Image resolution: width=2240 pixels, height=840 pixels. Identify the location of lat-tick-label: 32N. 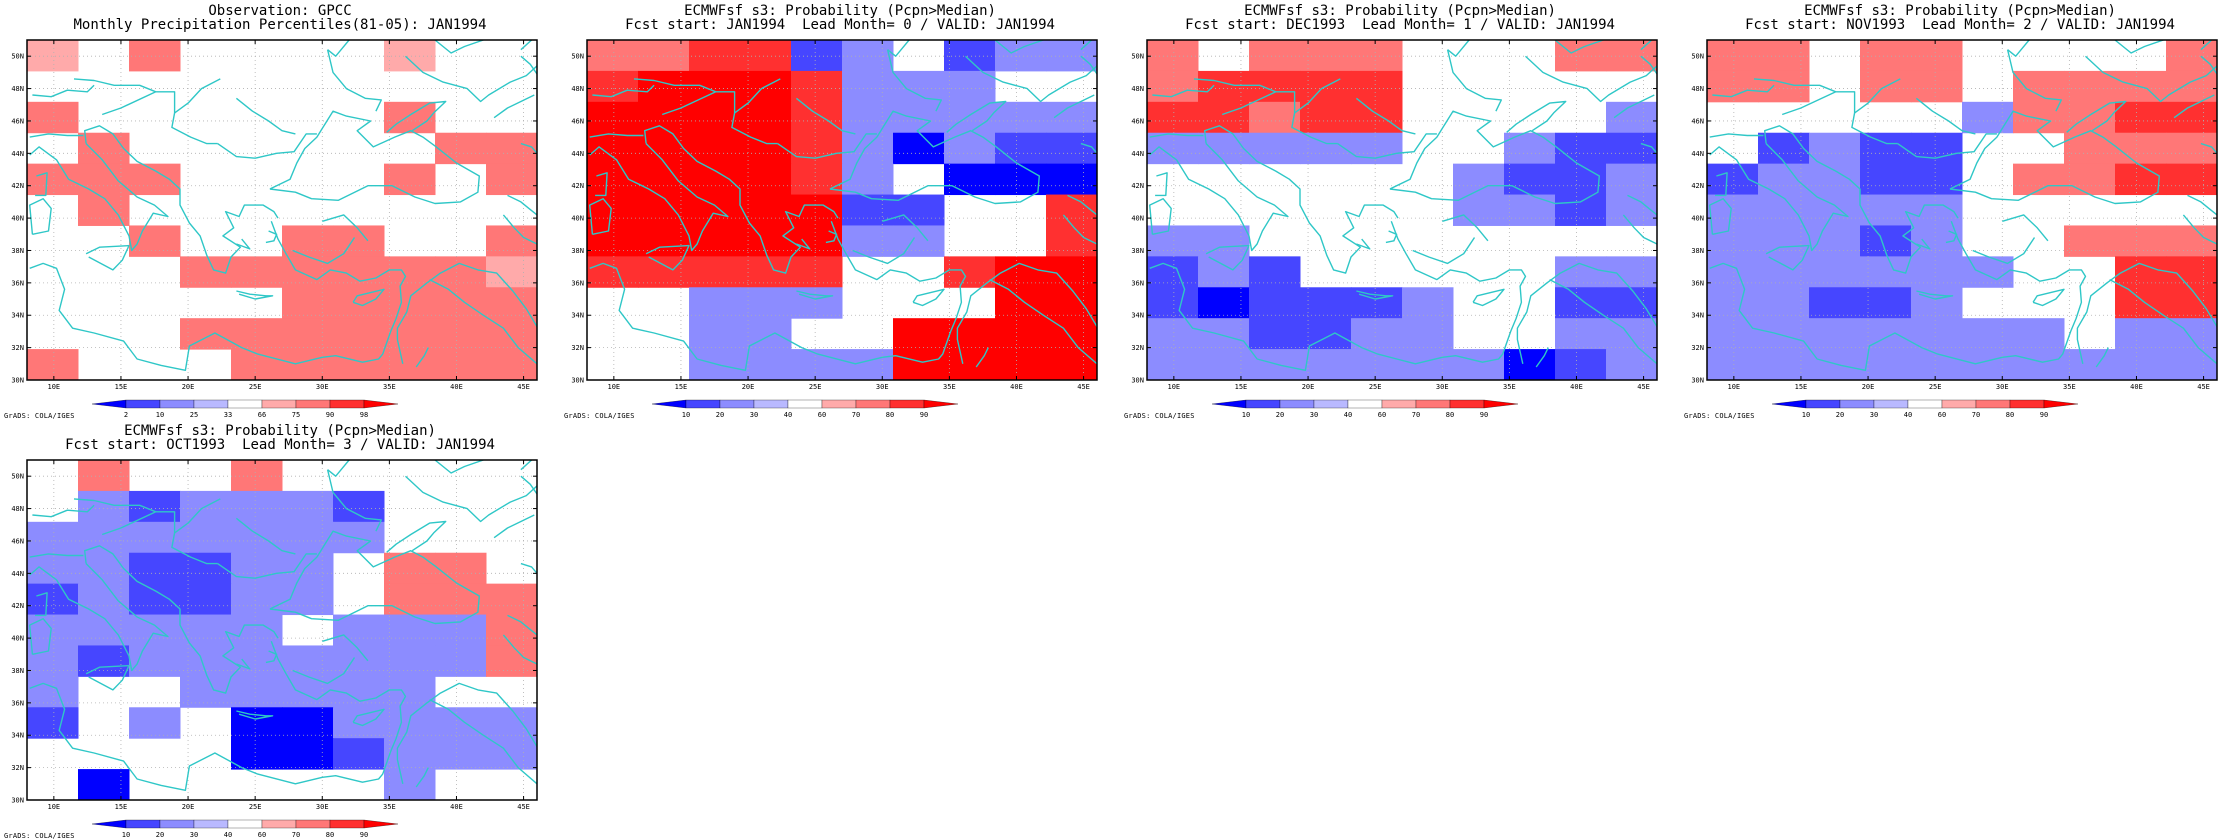
(1137, 348).